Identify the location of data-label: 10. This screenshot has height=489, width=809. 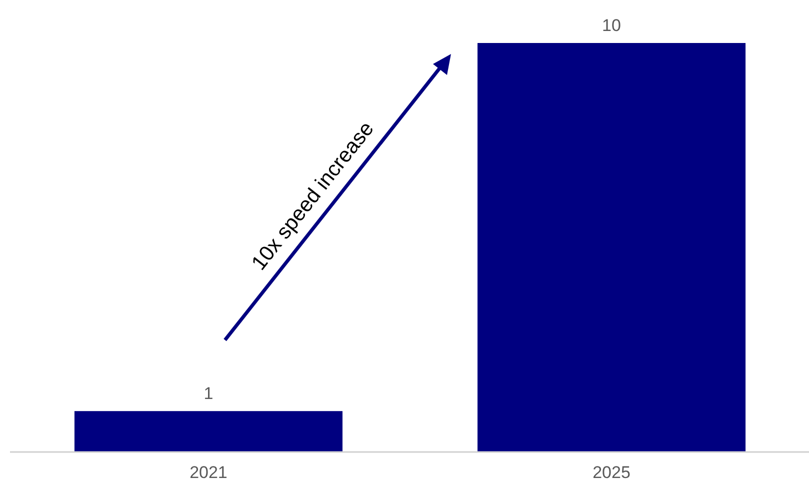
(611, 25).